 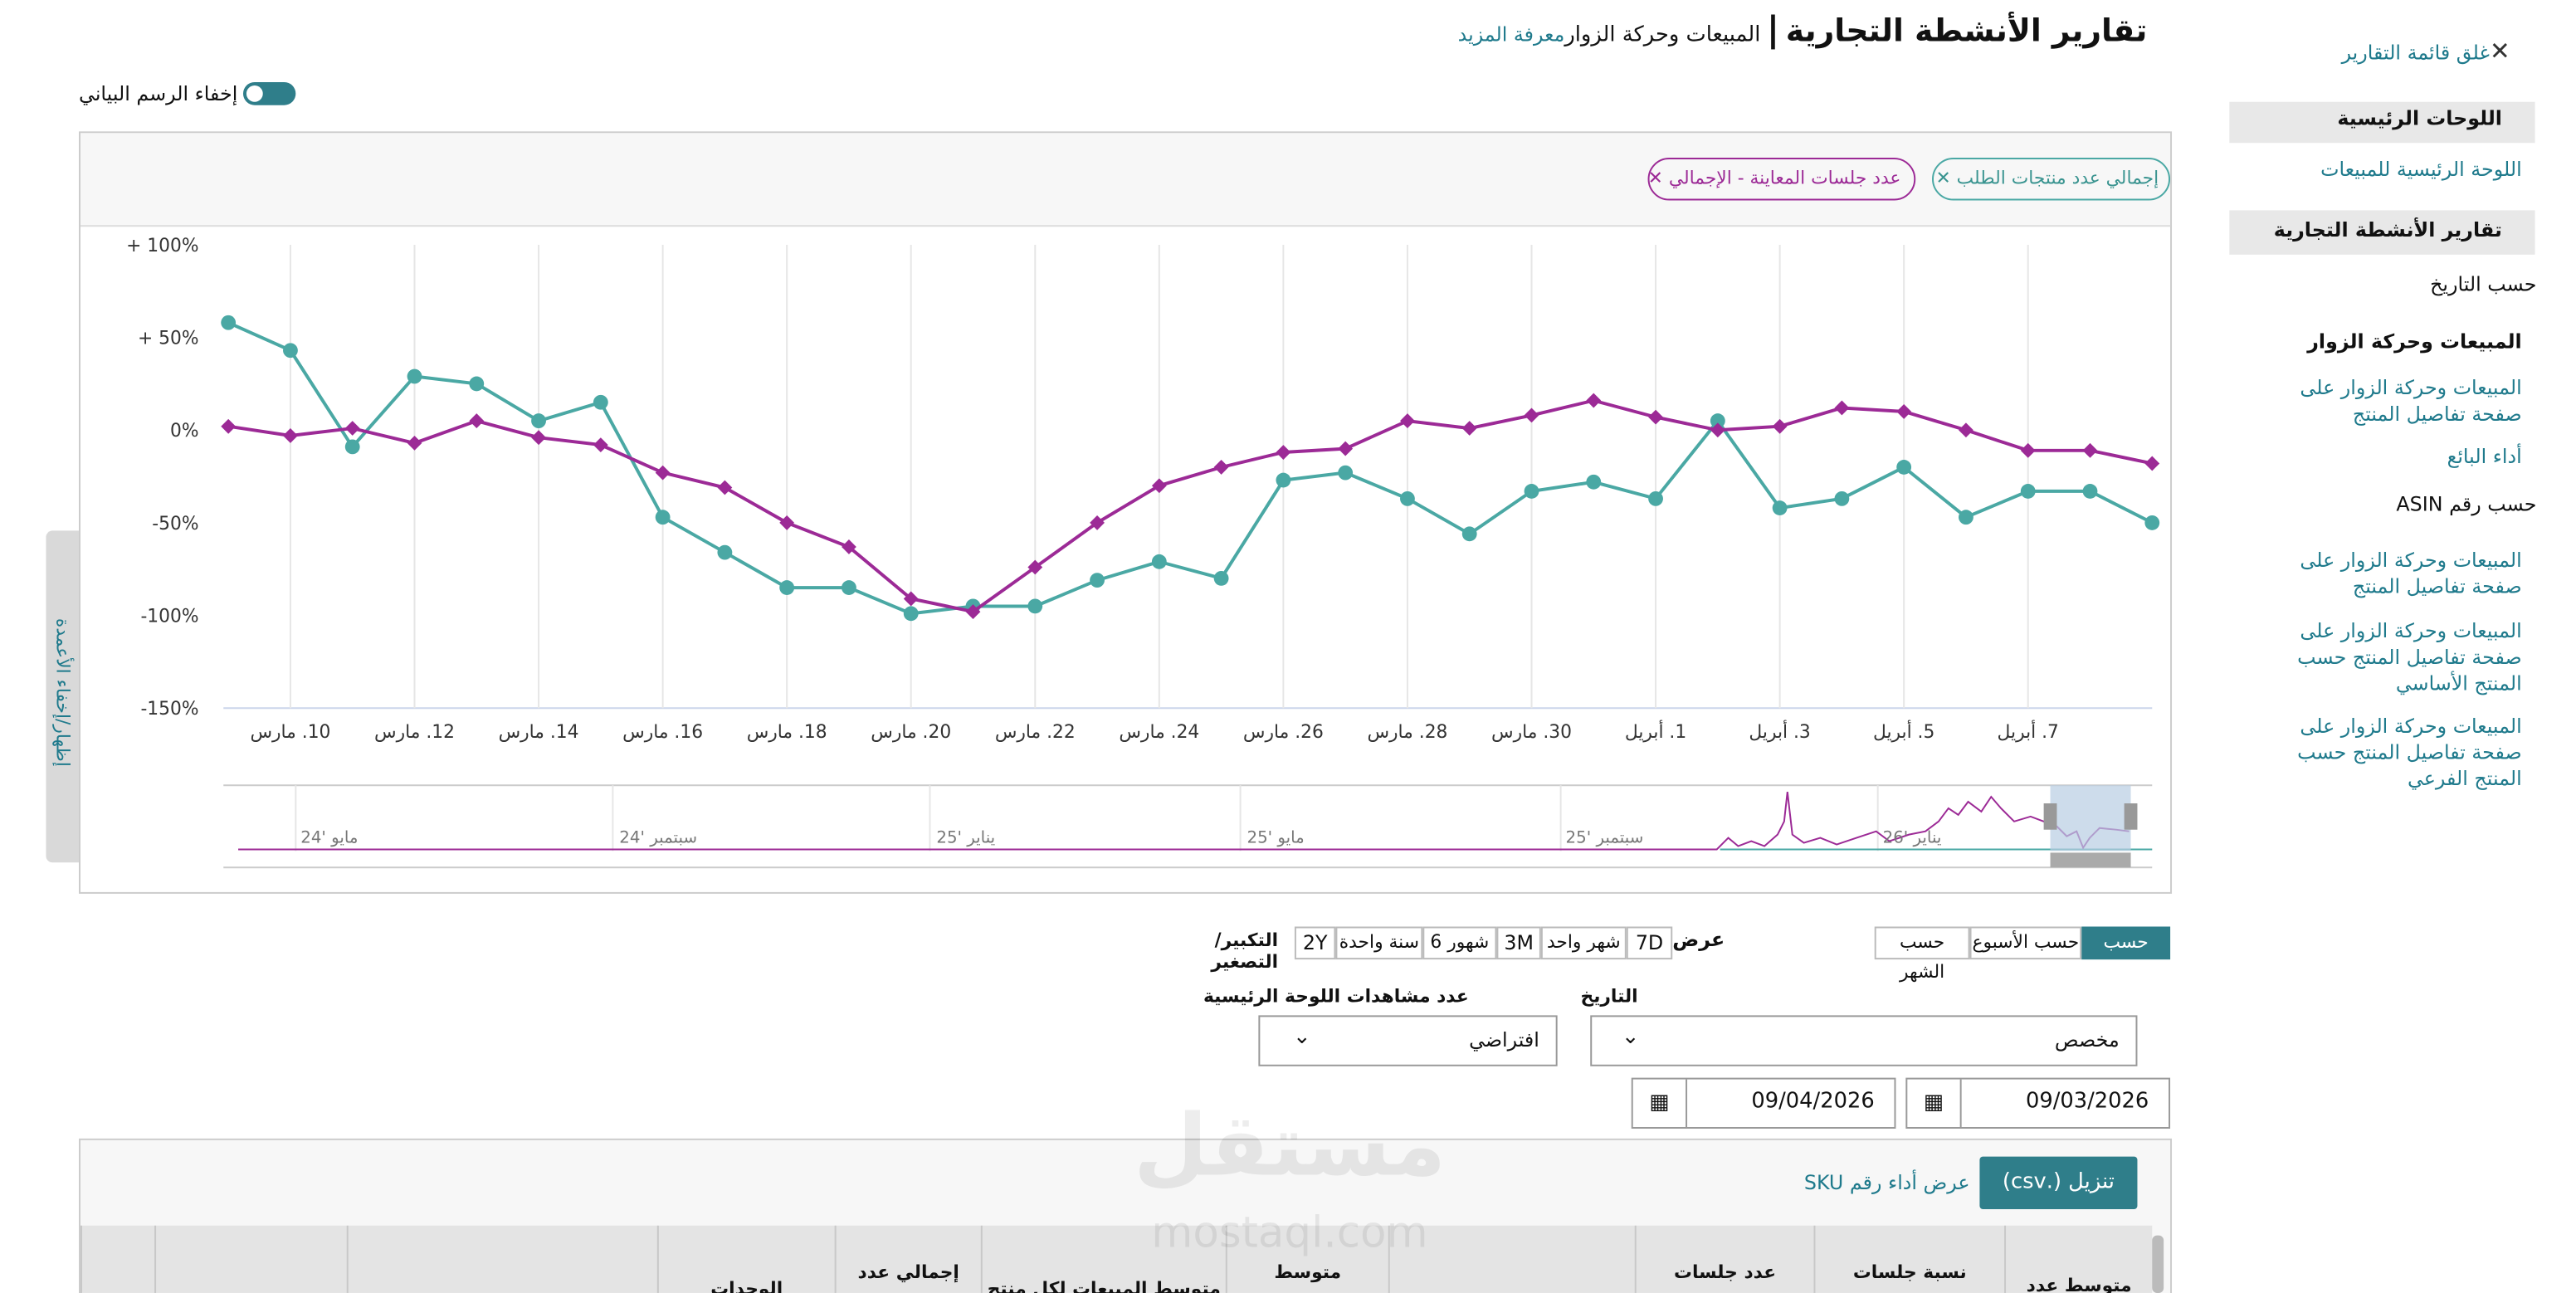 I want to click on x-tick-label: 28. مارس, so click(x=1407, y=732).